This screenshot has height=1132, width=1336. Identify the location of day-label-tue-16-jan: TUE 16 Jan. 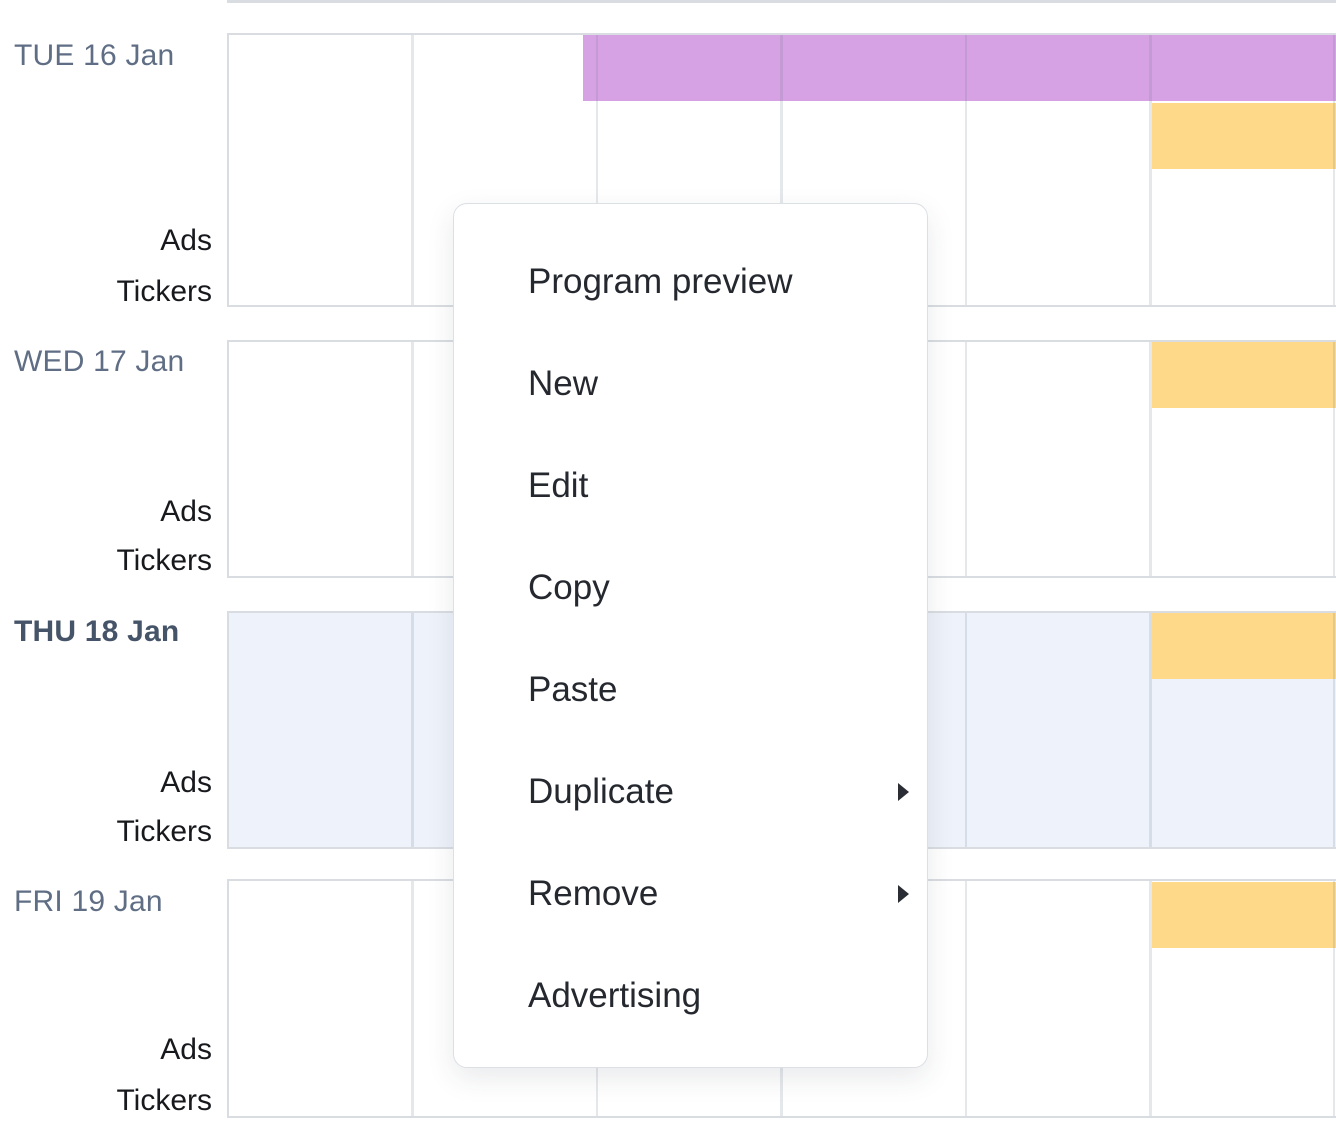
(94, 55).